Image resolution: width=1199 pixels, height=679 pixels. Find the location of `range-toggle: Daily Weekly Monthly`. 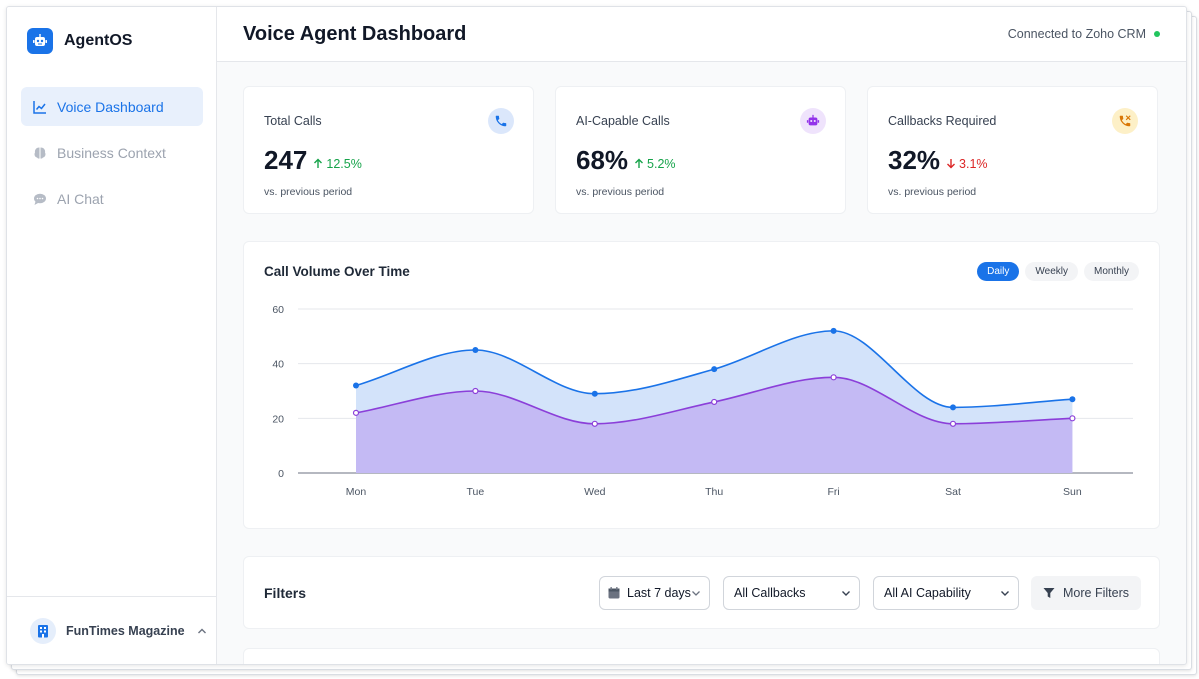

range-toggle: Daily Weekly Monthly is located at coordinates (1058, 271).